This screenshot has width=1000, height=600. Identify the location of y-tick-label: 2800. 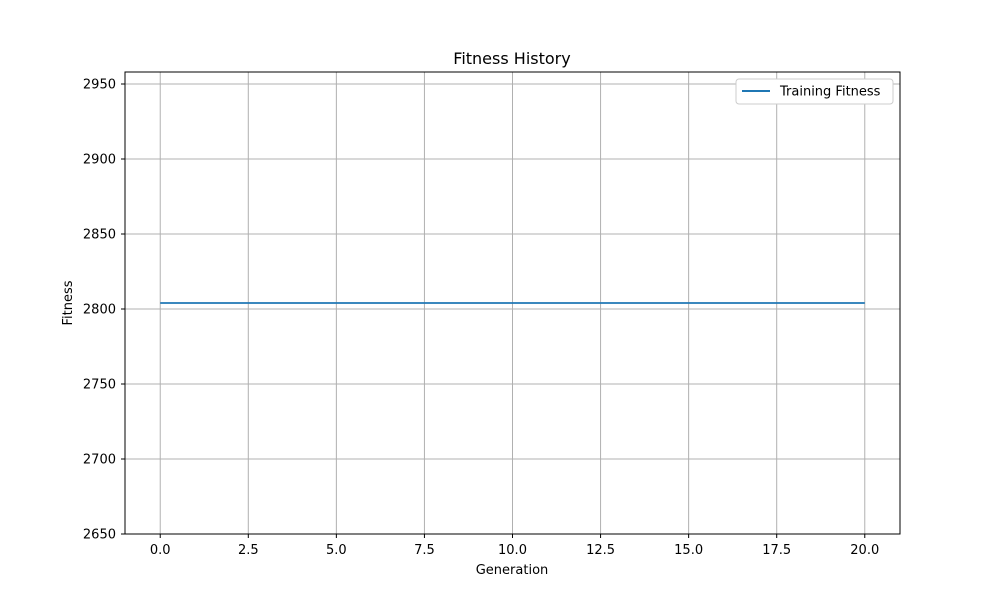
(99, 310).